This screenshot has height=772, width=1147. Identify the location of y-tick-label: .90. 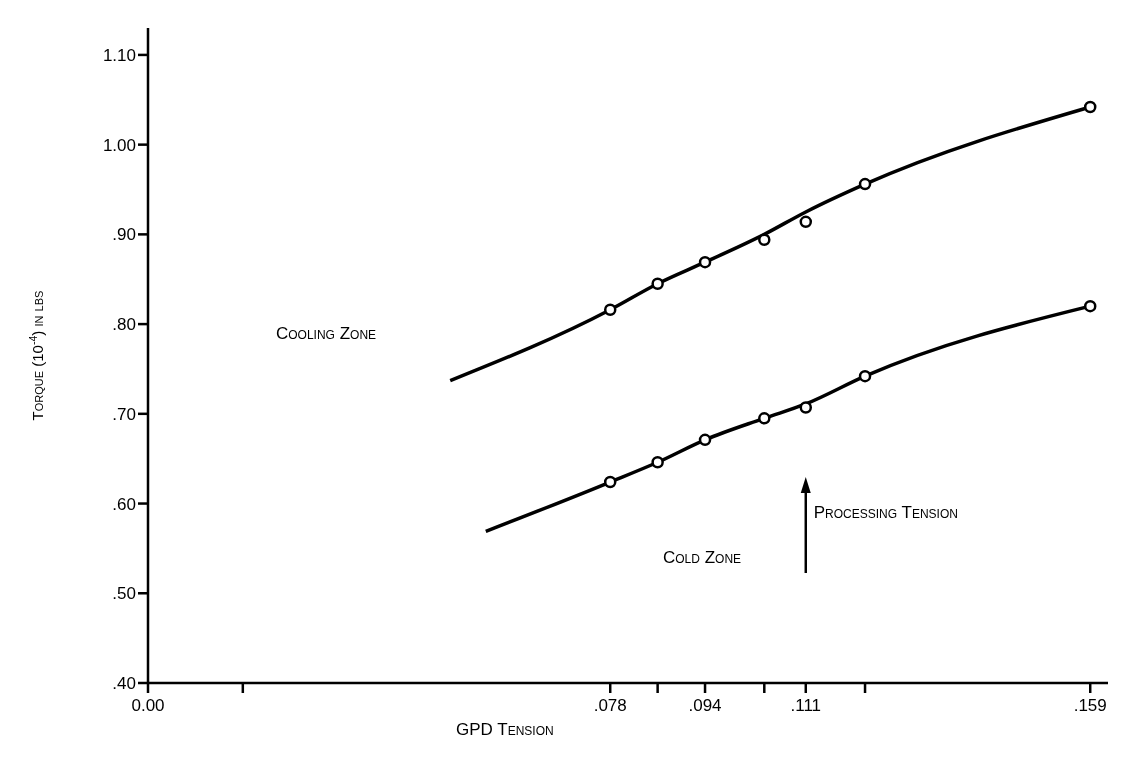
(124, 235).